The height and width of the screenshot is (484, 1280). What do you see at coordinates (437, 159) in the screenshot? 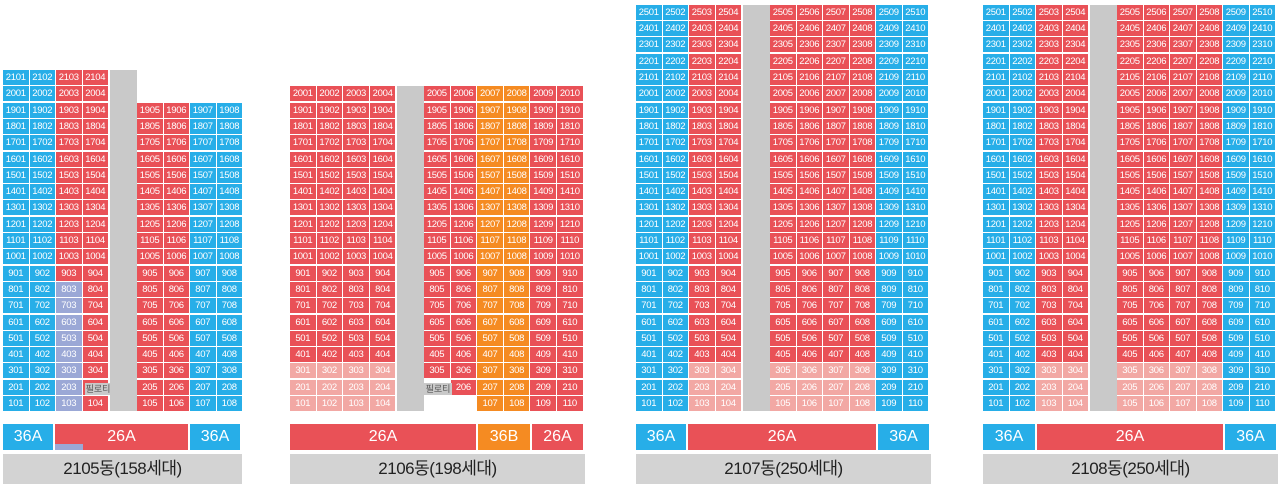
I see `unit-cell: 1605` at bounding box center [437, 159].